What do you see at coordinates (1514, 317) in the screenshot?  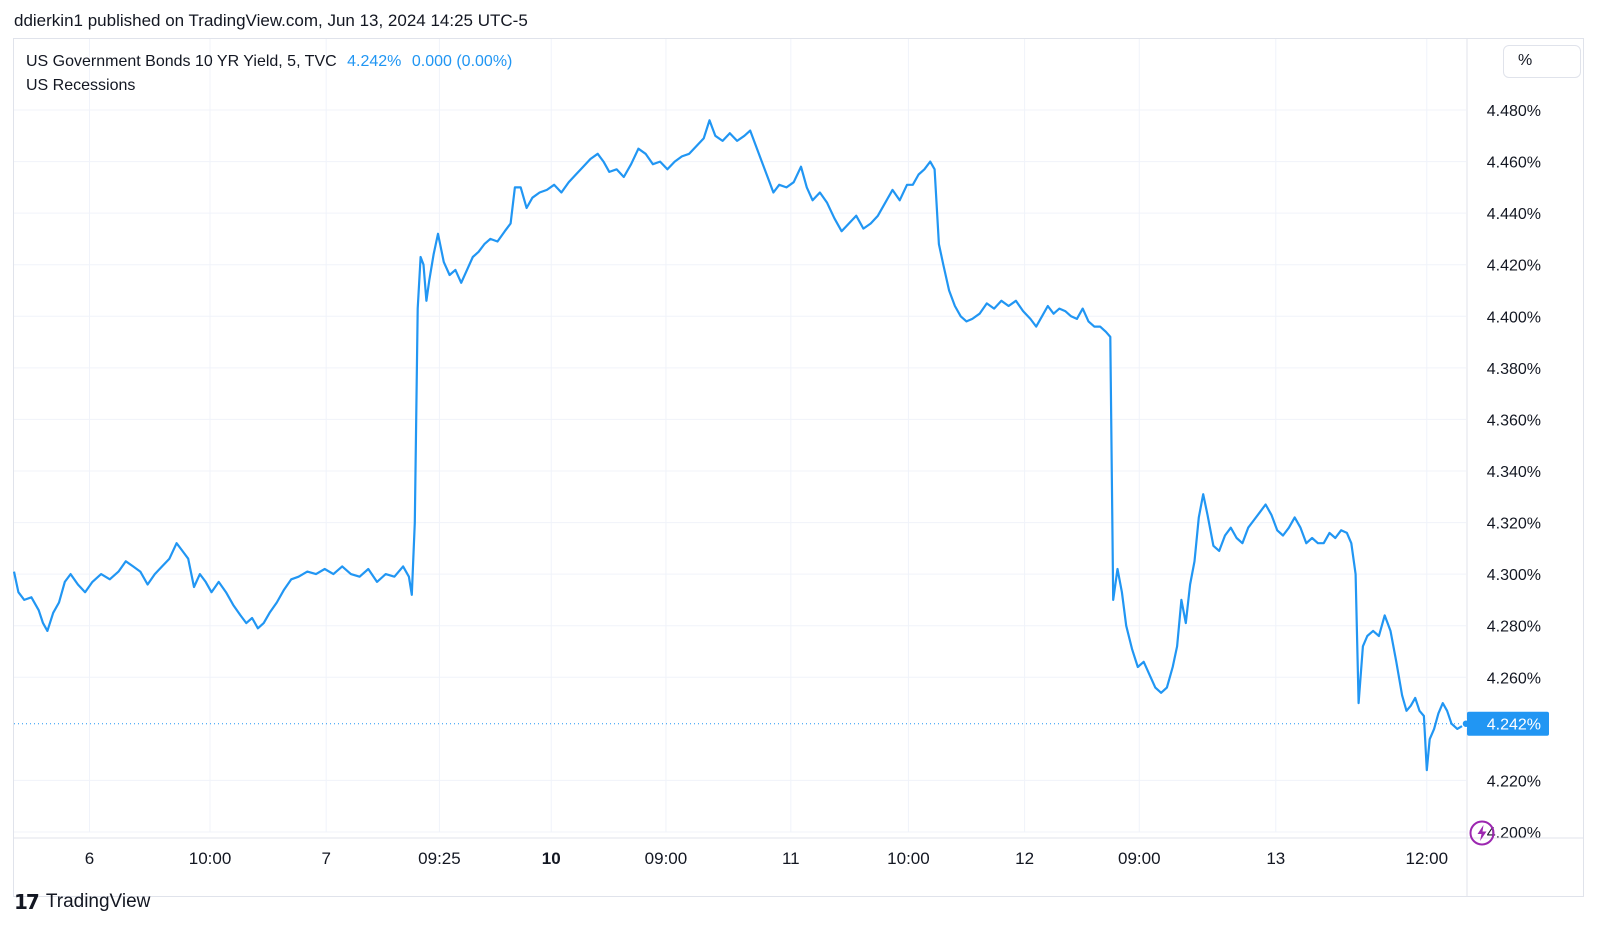 I see `y-tick-label: 4.400%` at bounding box center [1514, 317].